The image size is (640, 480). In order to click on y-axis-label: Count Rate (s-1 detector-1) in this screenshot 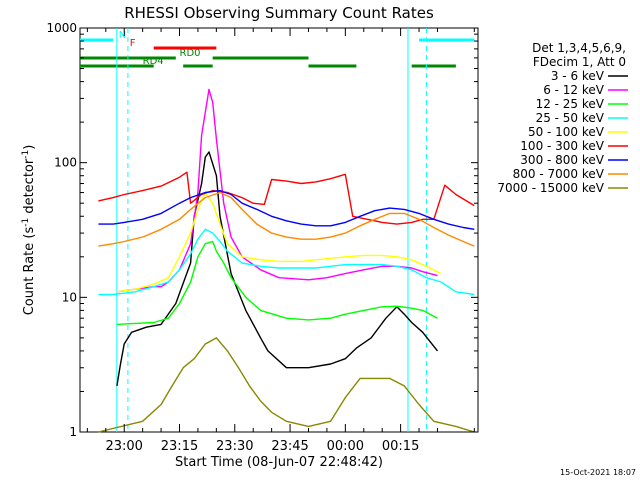, I will do `click(29, 230)`.